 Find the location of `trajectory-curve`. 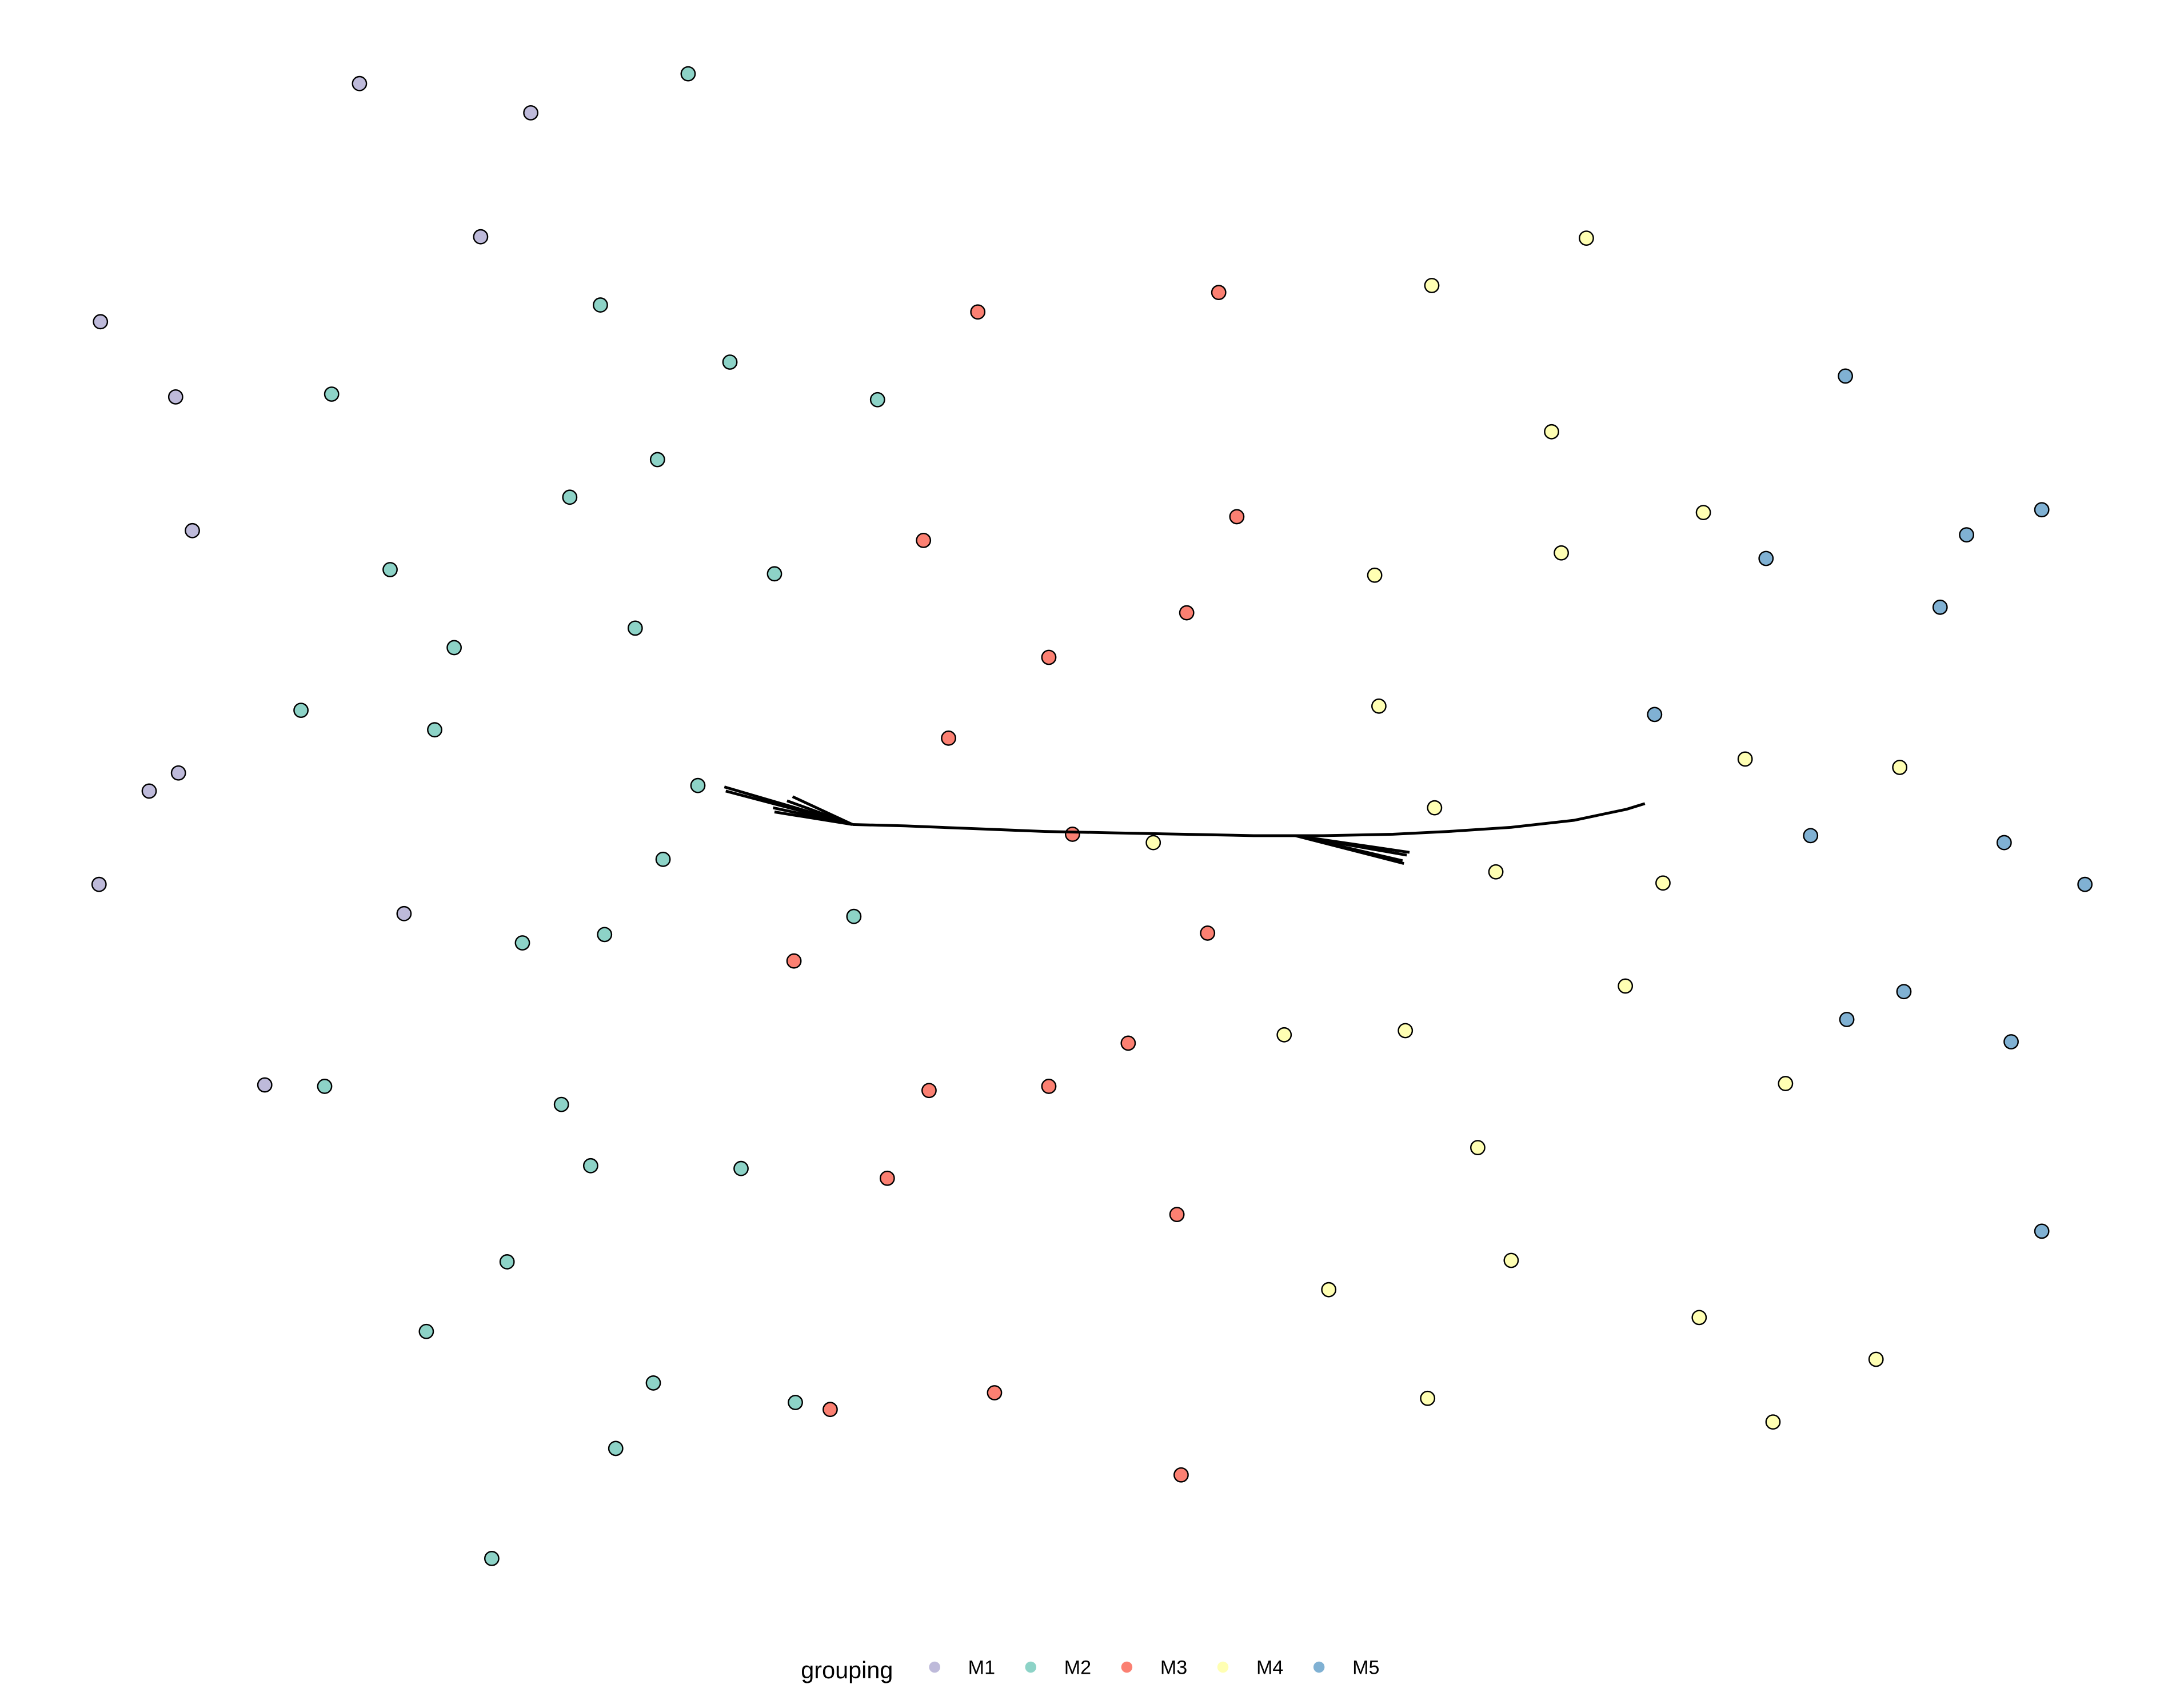

trajectory-curve is located at coordinates (1249, 819).